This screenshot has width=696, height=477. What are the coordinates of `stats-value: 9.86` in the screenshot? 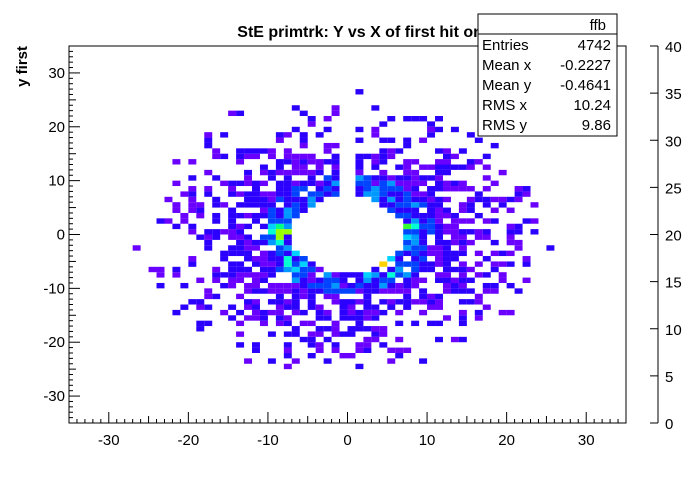 It's located at (596, 125).